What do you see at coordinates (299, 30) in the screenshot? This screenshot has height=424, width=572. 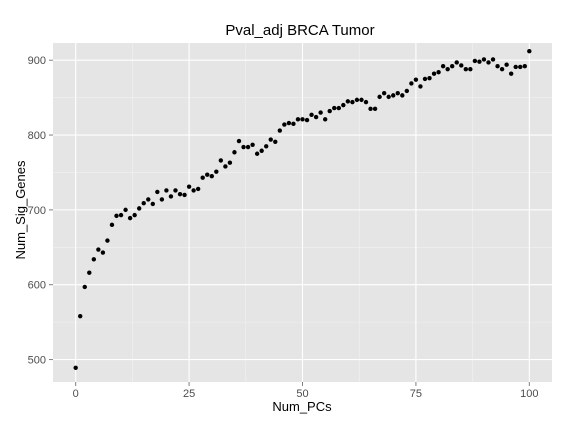 I see `chart-title: Pval_adj BRCA Tumor` at bounding box center [299, 30].